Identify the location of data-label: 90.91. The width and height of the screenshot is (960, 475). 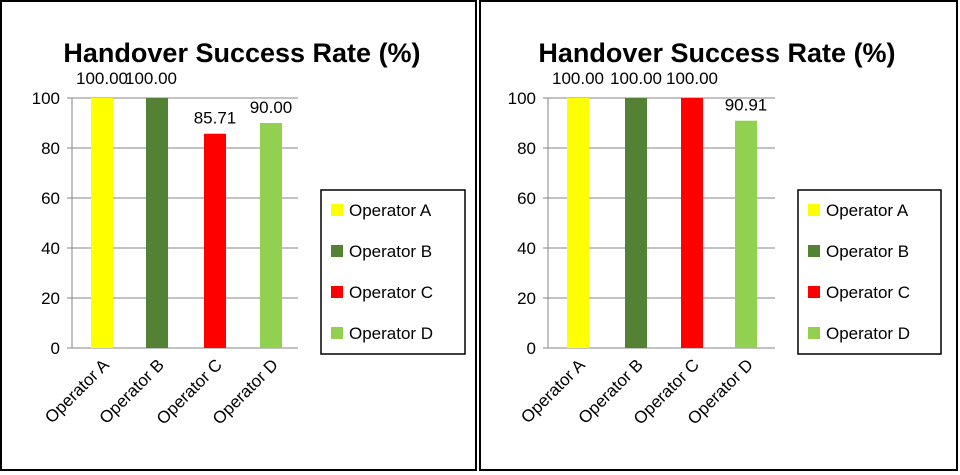
(746, 105).